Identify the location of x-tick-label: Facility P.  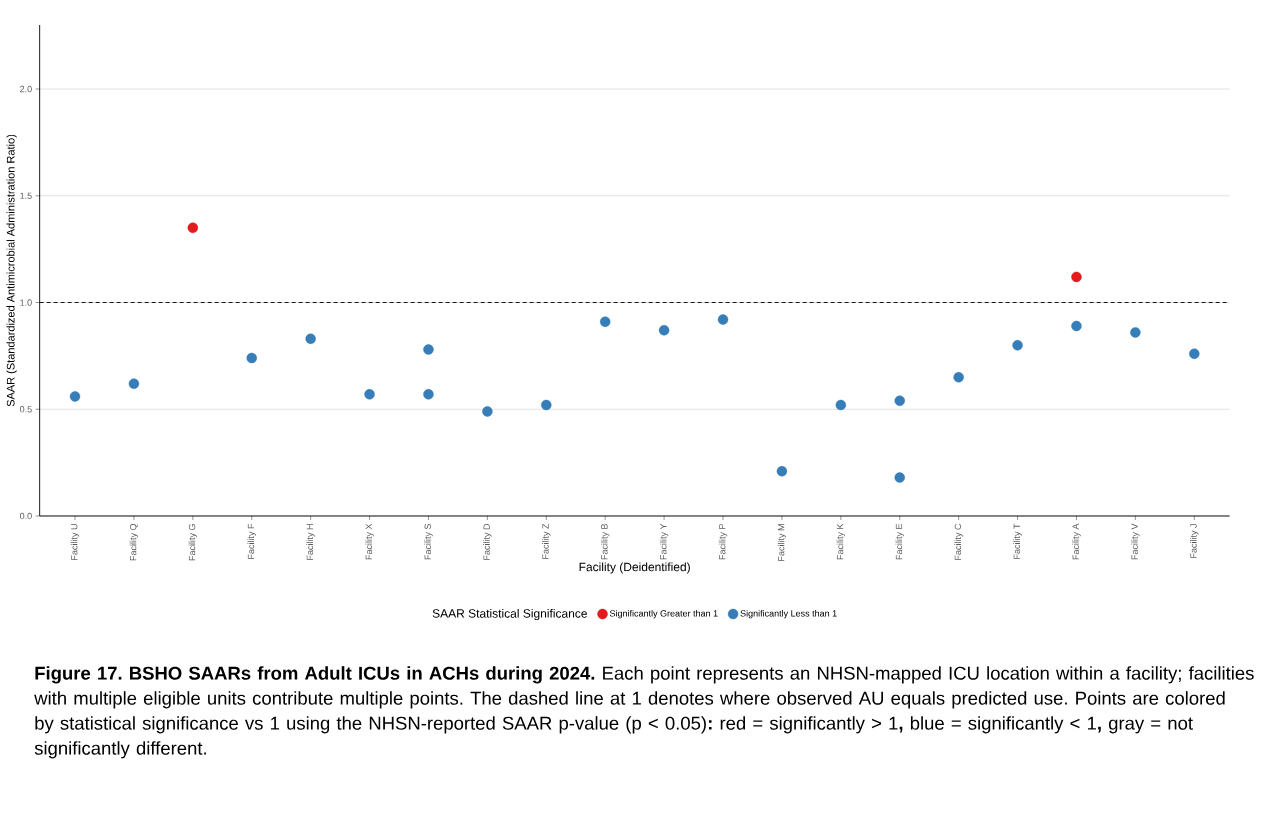
(723, 542).